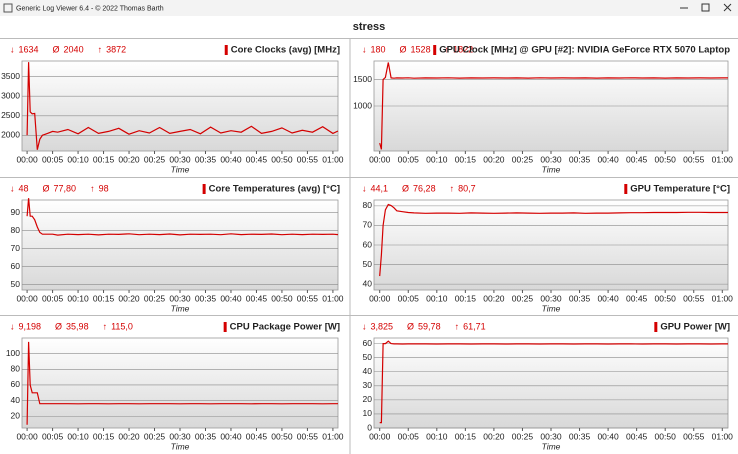 This screenshot has width=738, height=454. Describe the element at coordinates (16, 400) in the screenshot. I see `y-tick-label: 40` at that location.